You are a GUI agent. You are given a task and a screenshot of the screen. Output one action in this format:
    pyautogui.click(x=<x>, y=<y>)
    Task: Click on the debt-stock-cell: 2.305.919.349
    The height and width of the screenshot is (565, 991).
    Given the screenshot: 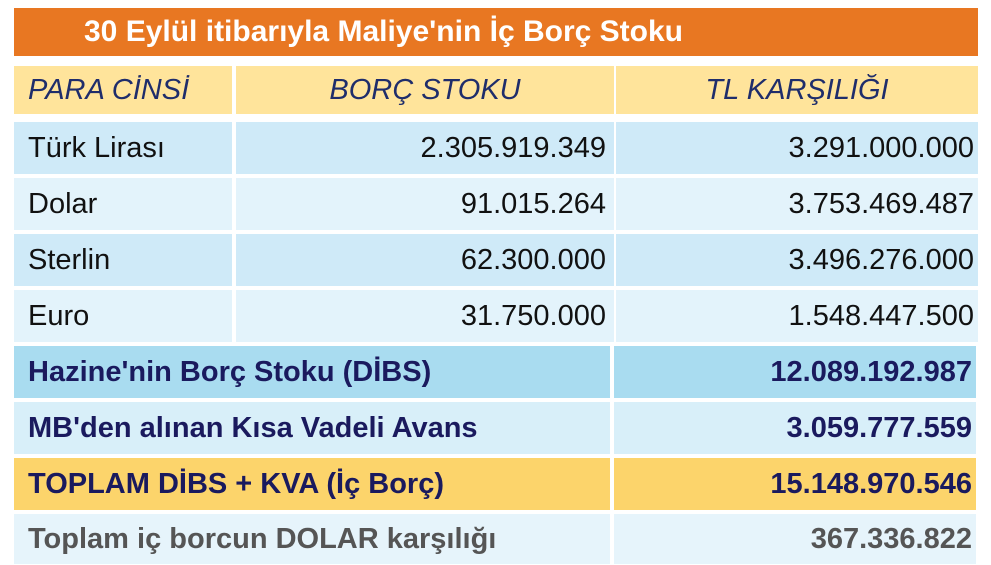 What is the action you would take?
    pyautogui.click(x=425, y=148)
    